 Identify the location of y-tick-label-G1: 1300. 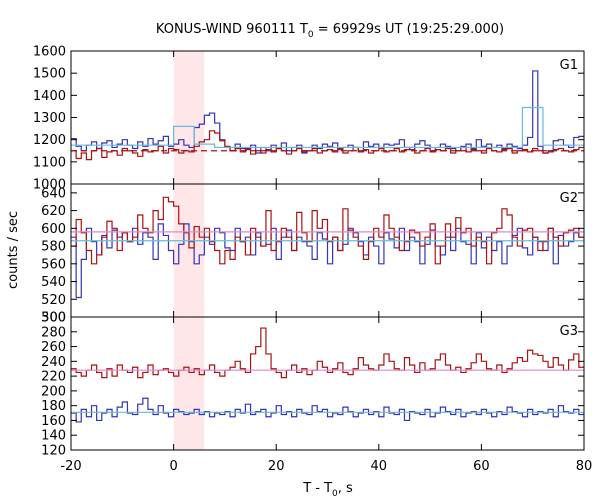
(49, 118).